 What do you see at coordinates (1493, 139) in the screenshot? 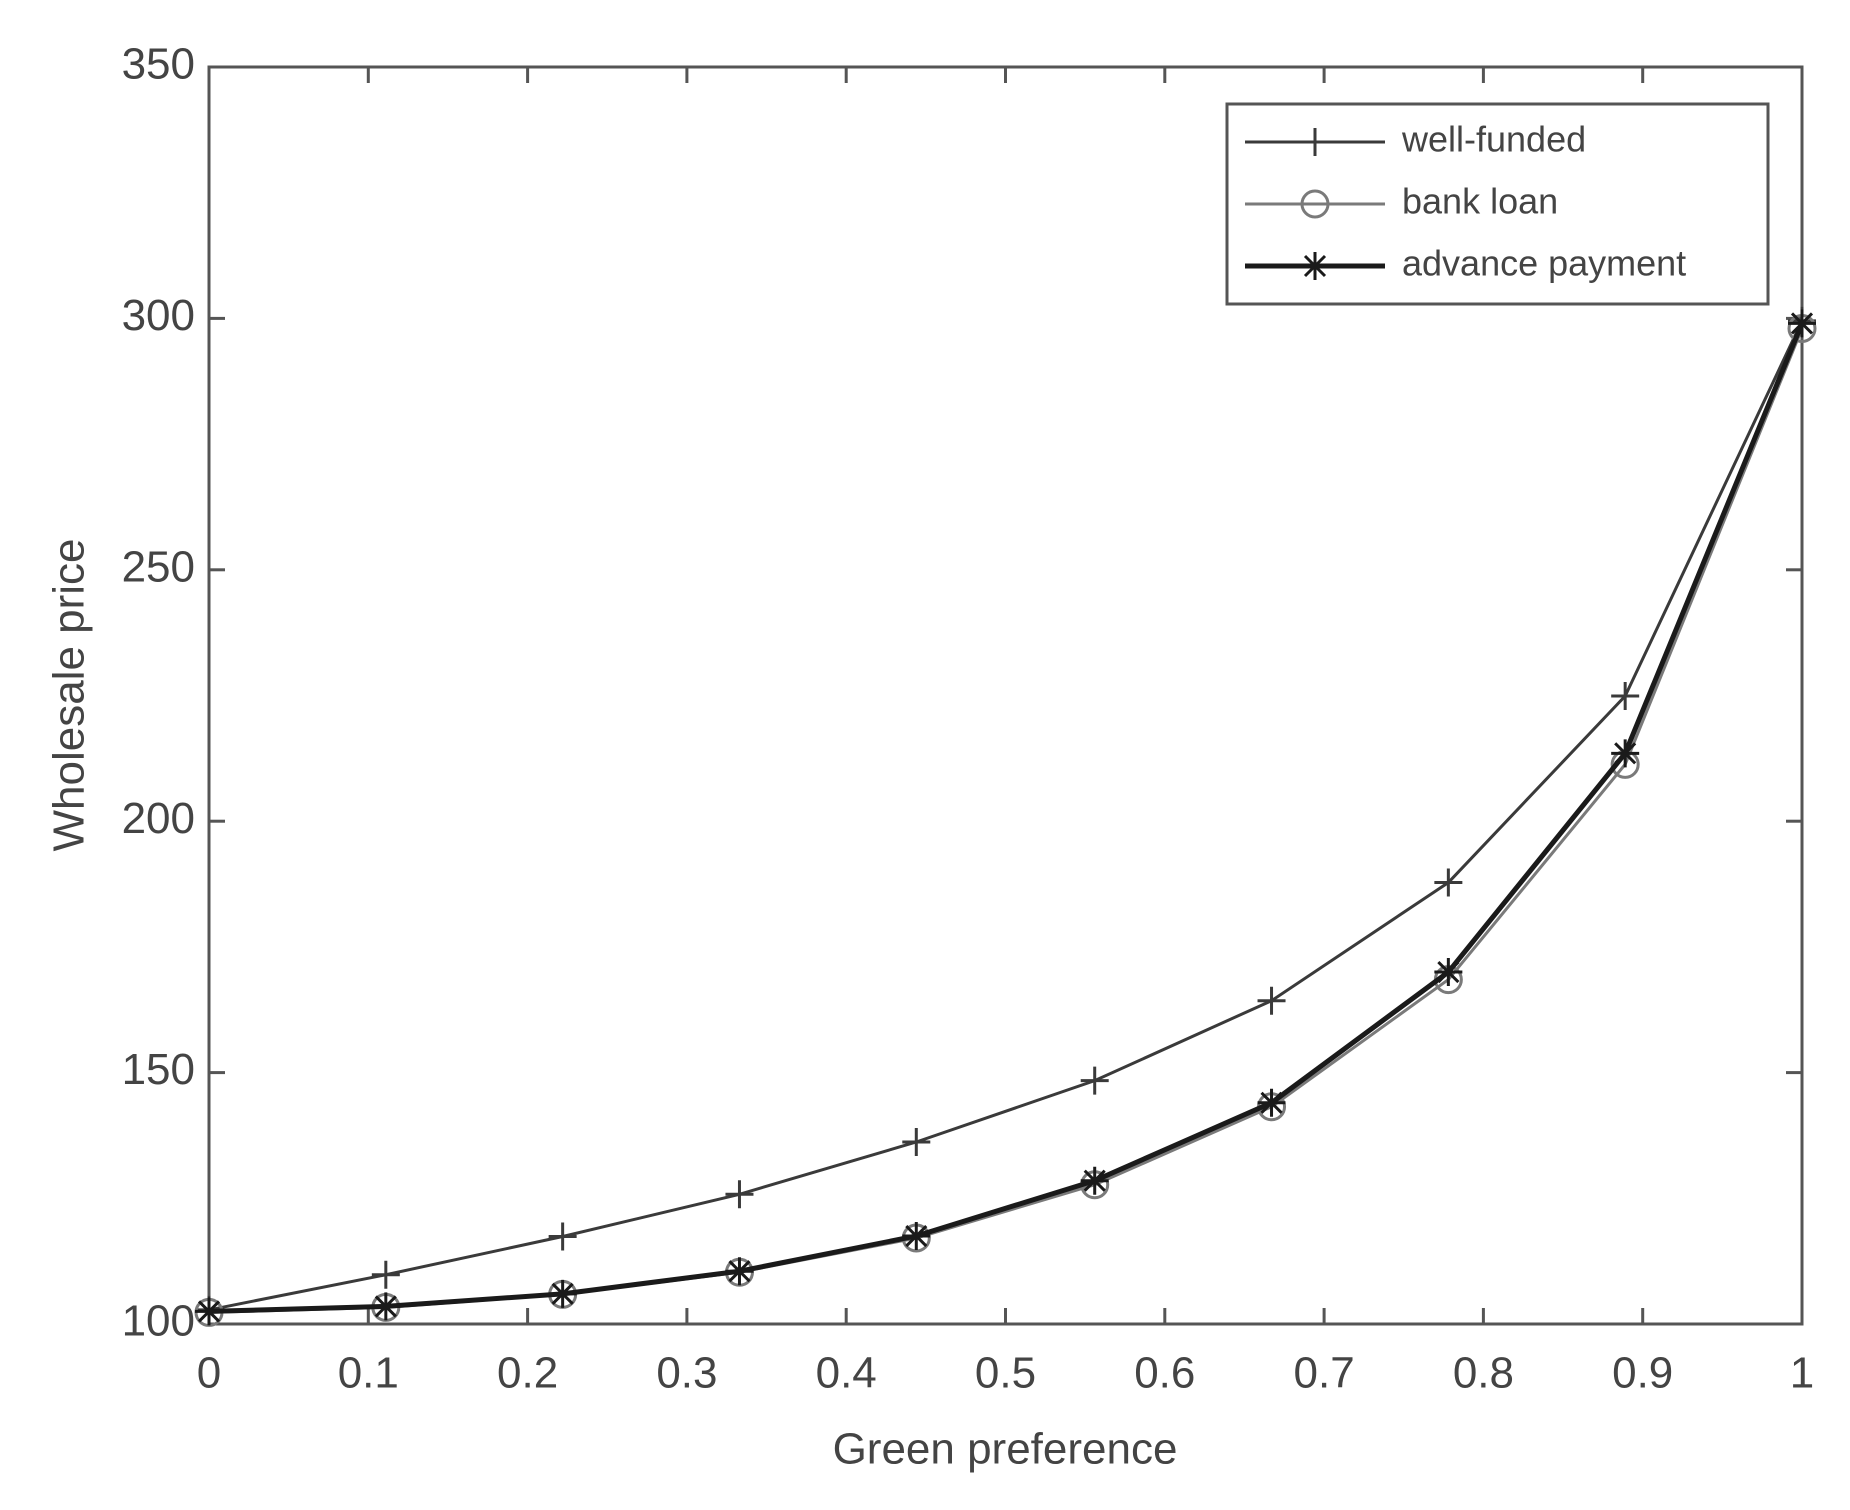
I see `legend-label: well-funded` at bounding box center [1493, 139].